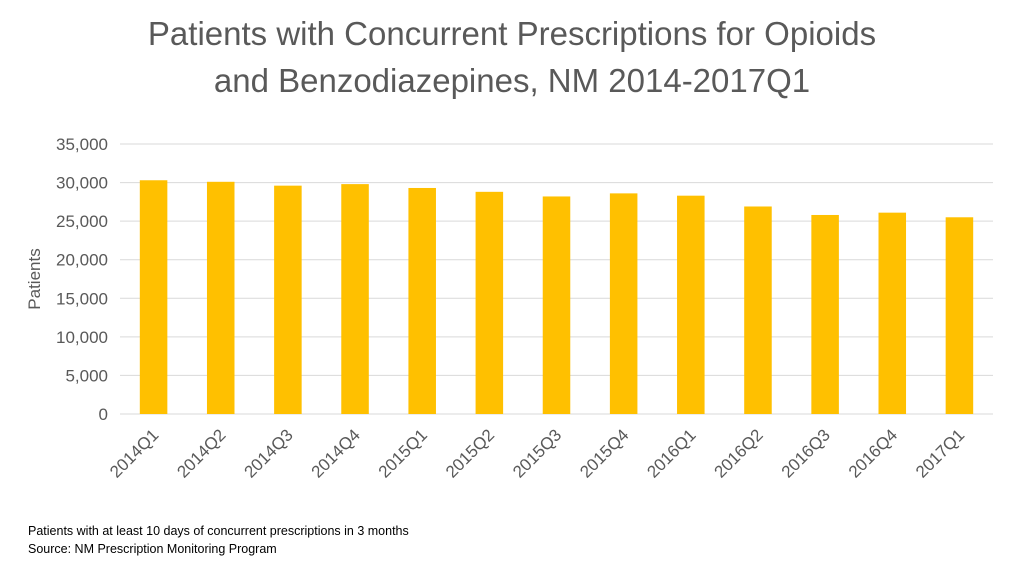  Describe the element at coordinates (940, 453) in the screenshot. I see `x-tick-label: 2017Q1` at that location.